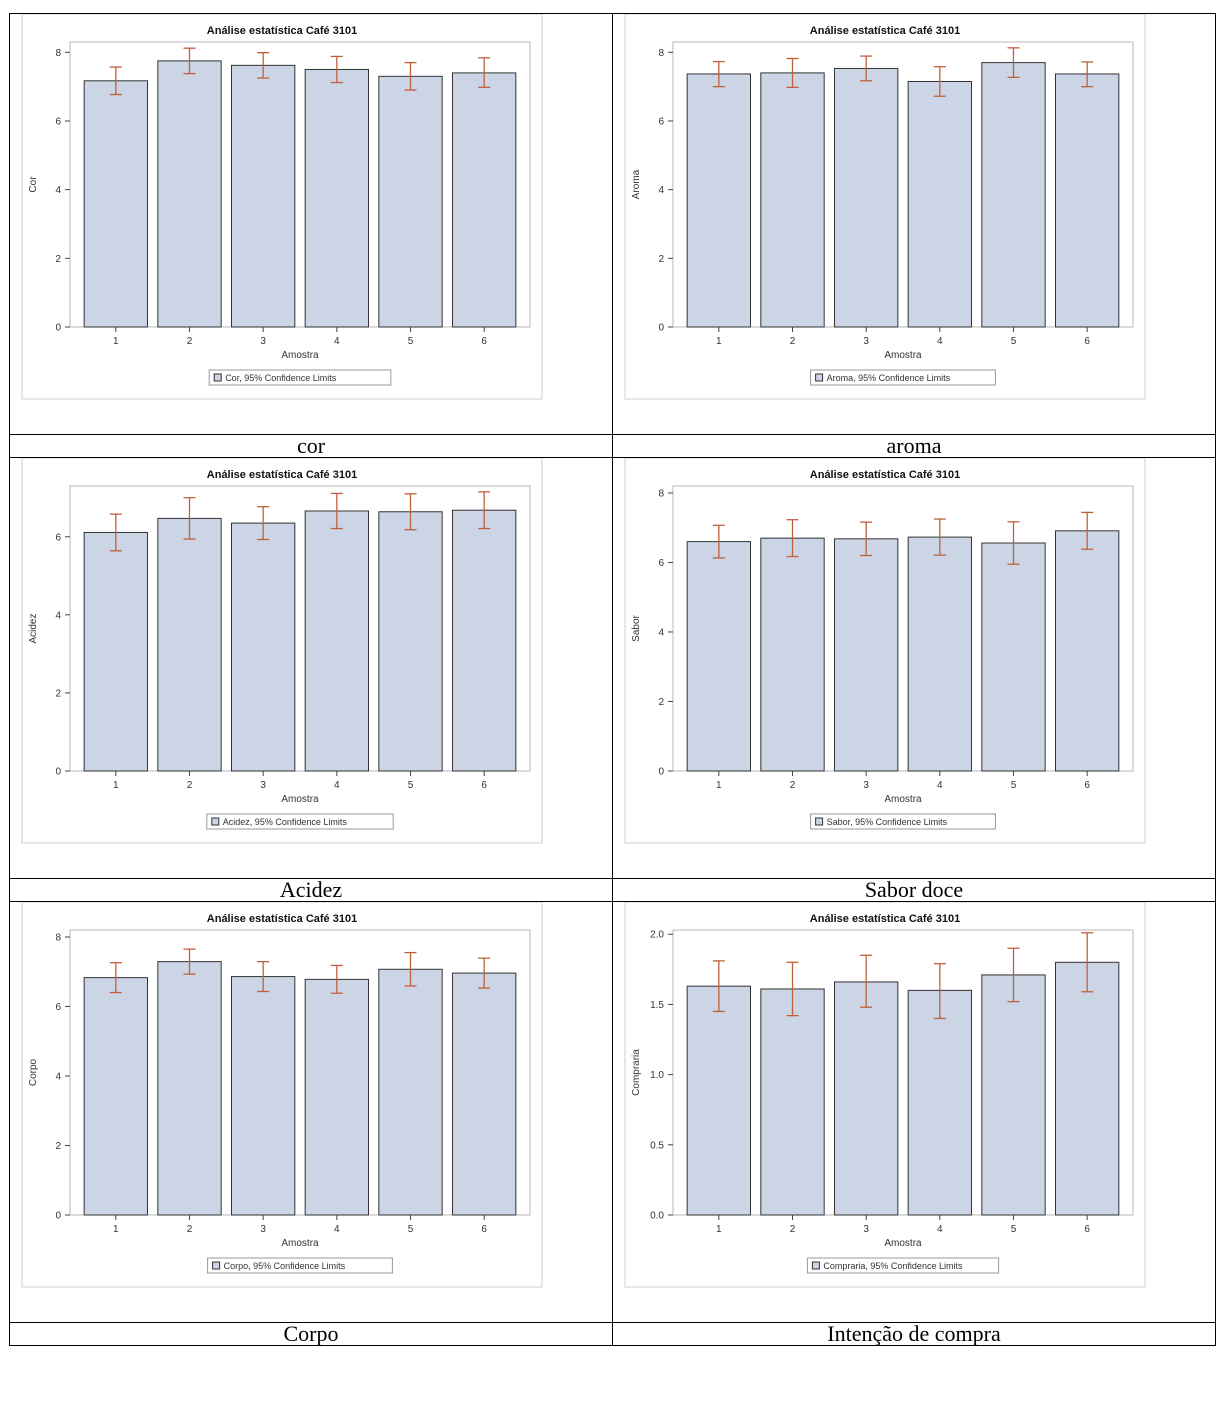 Image resolution: width=1224 pixels, height=1412 pixels. Describe the element at coordinates (657, 1145) in the screenshot. I see `y-tick-label: 0.5` at that location.